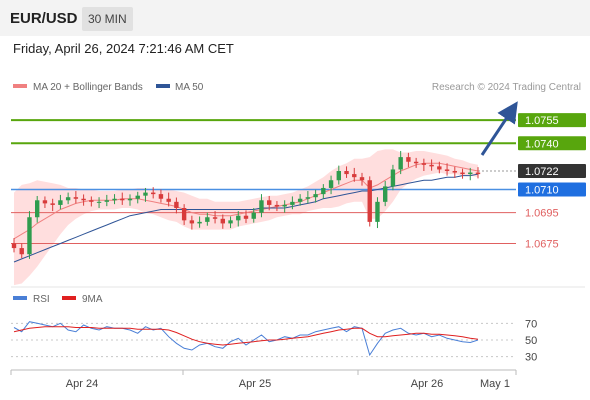 This screenshot has height=400, width=590. I want to click on x-tick-label-apr26: Apr 26, so click(427, 384).